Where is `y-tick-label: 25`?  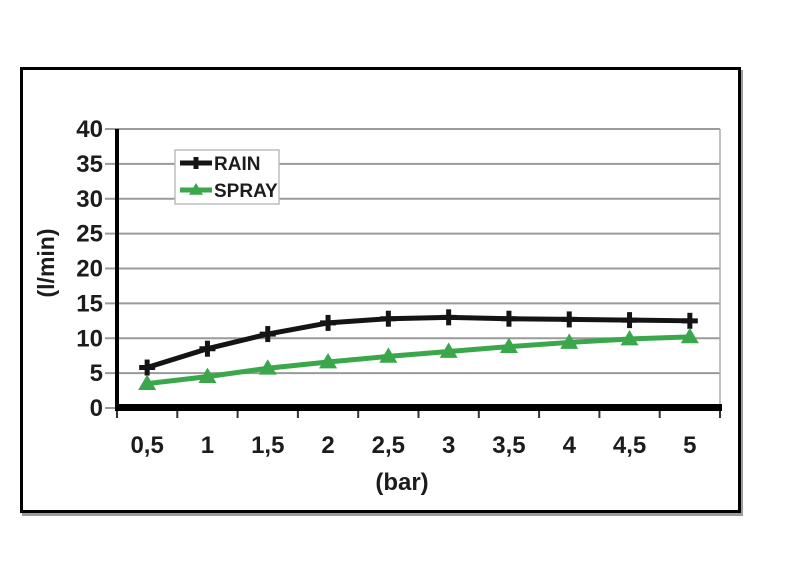
y-tick-label: 25 is located at coordinates (89, 234).